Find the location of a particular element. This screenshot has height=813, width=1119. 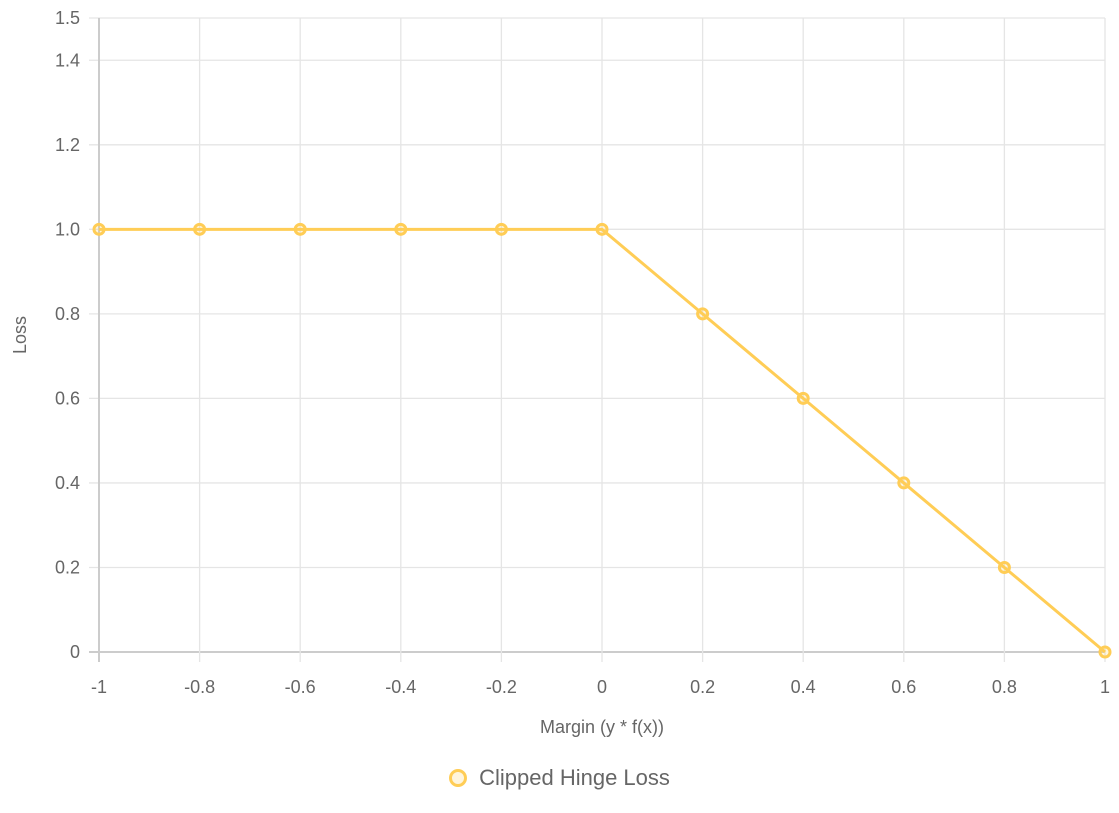

y-axis-title: Loss is located at coordinates (20, 335).